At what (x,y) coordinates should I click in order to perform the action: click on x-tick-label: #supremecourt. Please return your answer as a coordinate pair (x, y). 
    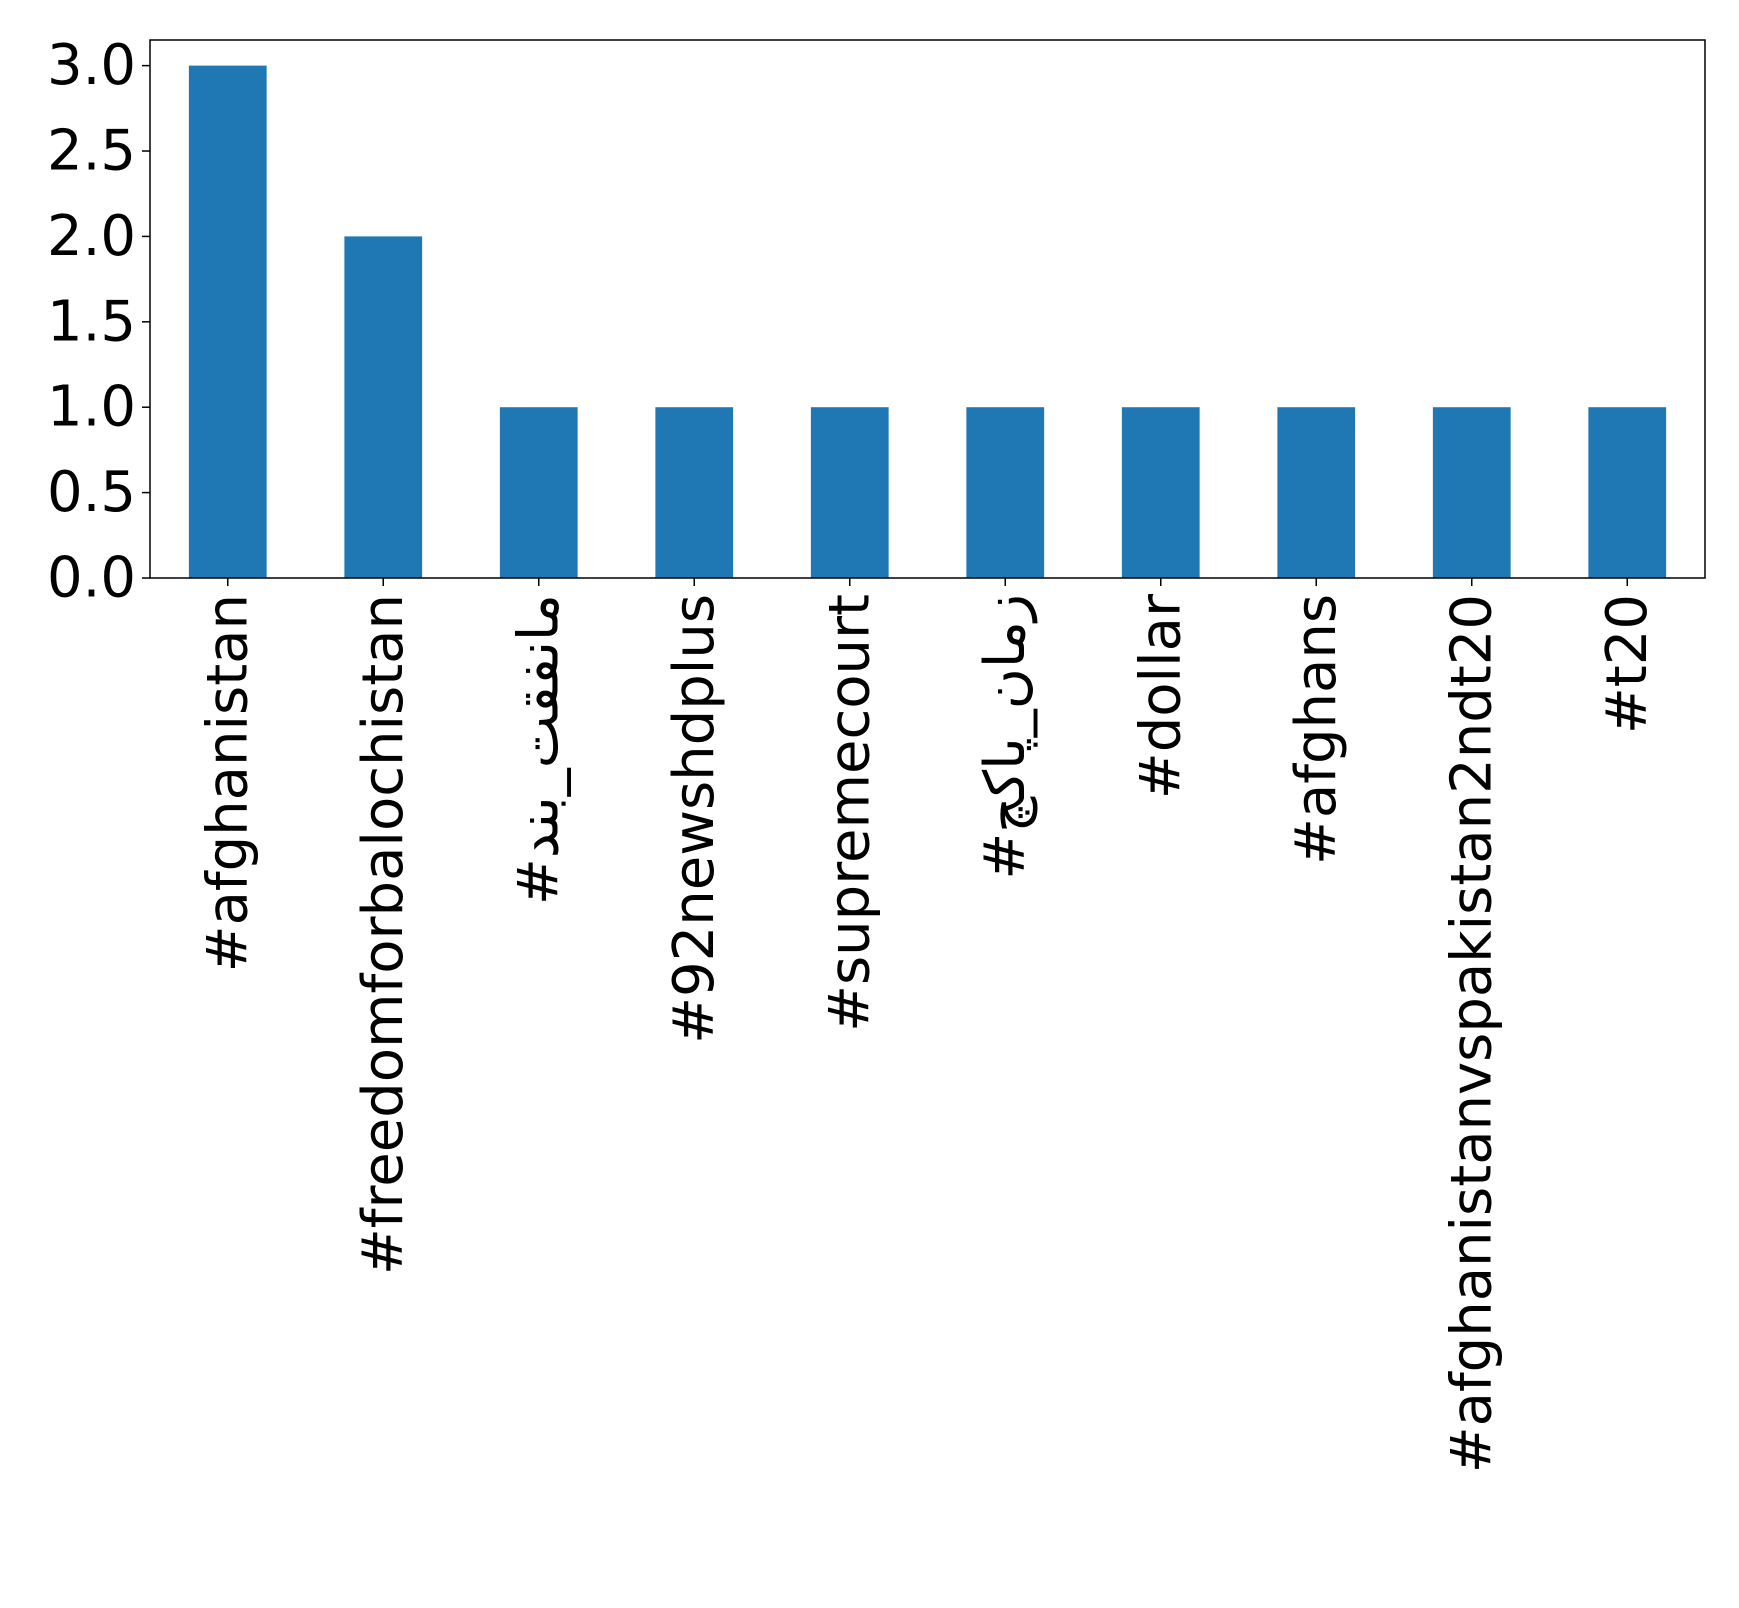
    Looking at the image, I should click on (849, 813).